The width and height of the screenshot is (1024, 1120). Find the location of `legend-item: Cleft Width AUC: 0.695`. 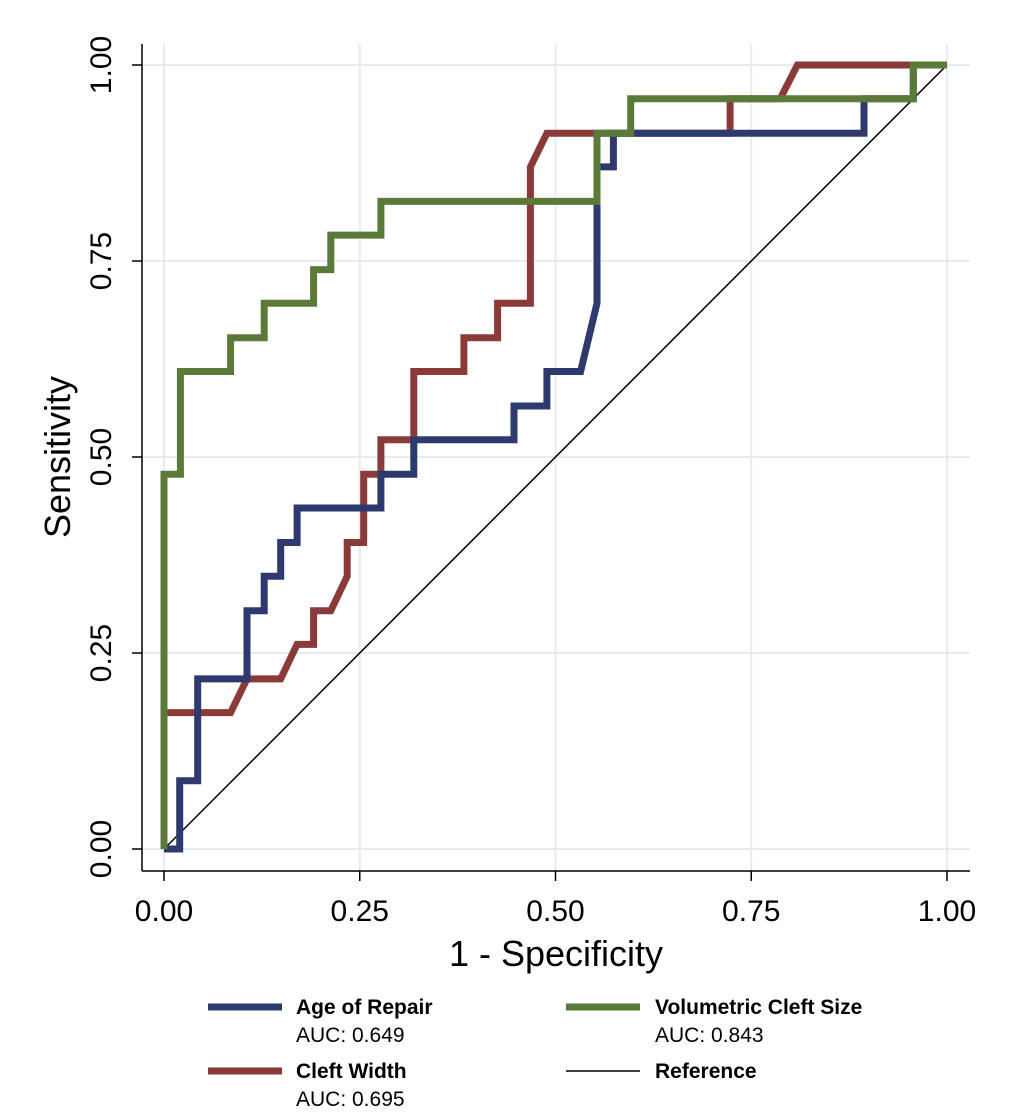

legend-item: Cleft Width AUC: 0.695 is located at coordinates (307, 1085).